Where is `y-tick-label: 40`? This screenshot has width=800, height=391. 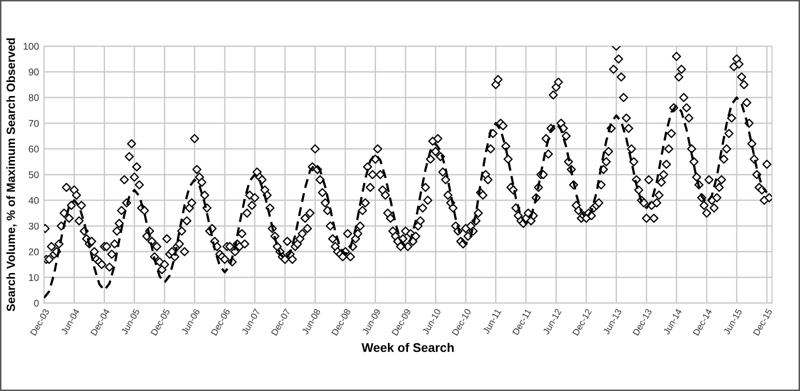 y-tick-label: 40 is located at coordinates (33, 200).